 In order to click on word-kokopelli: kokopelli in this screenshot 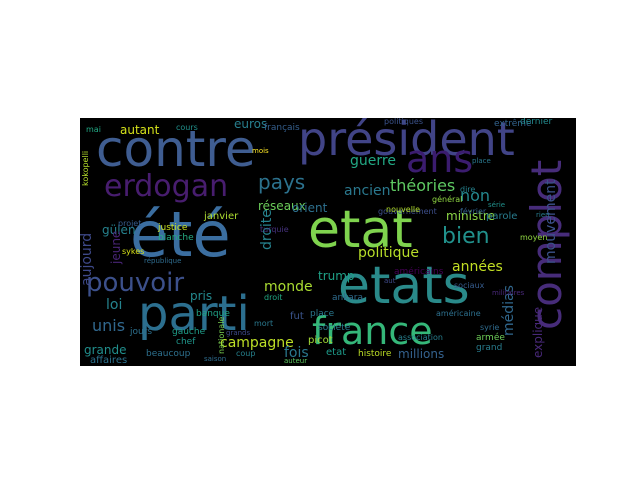, I will do `click(85, 168)`.